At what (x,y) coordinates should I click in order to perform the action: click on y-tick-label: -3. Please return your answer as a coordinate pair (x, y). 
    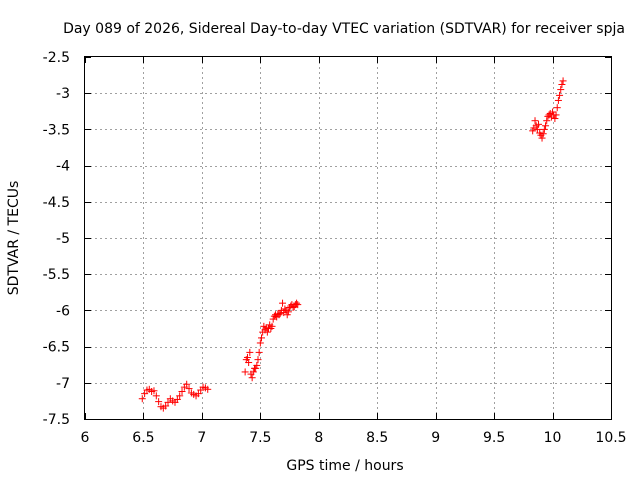
    Looking at the image, I should click on (63, 94).